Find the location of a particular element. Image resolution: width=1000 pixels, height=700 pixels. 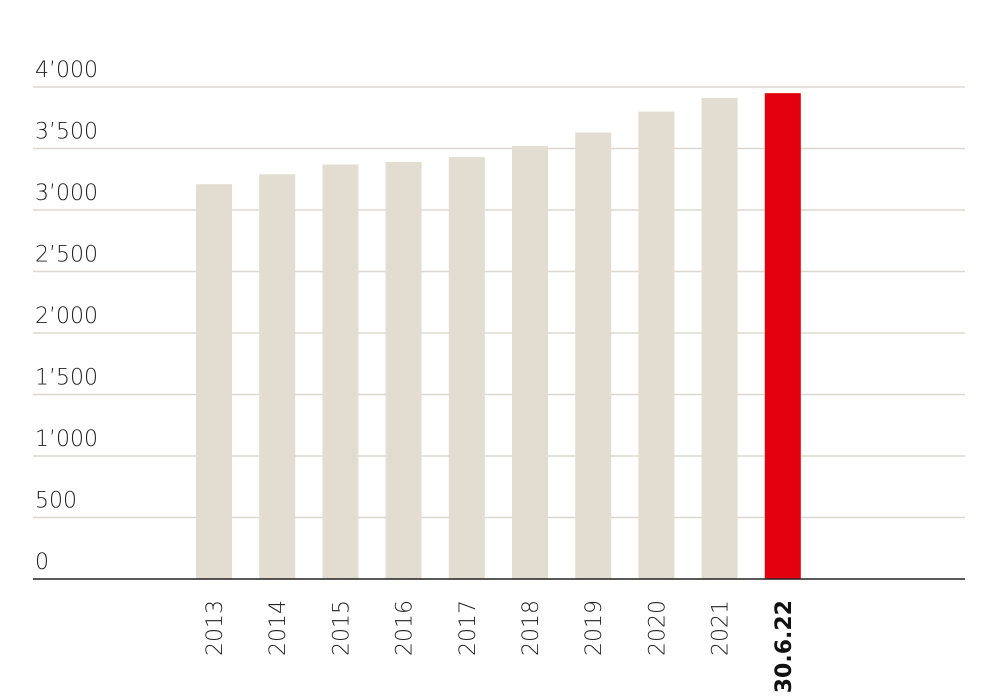

y-tick-label: 1’000 is located at coordinates (66, 439).